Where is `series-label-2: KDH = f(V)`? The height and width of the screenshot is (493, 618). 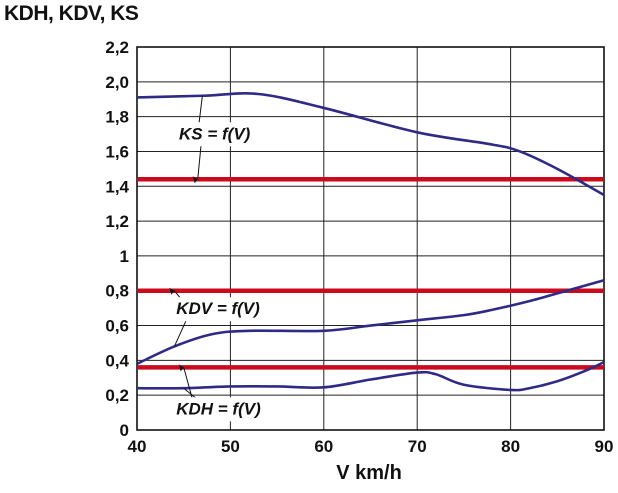 series-label-2: KDH = f(V) is located at coordinates (218, 408).